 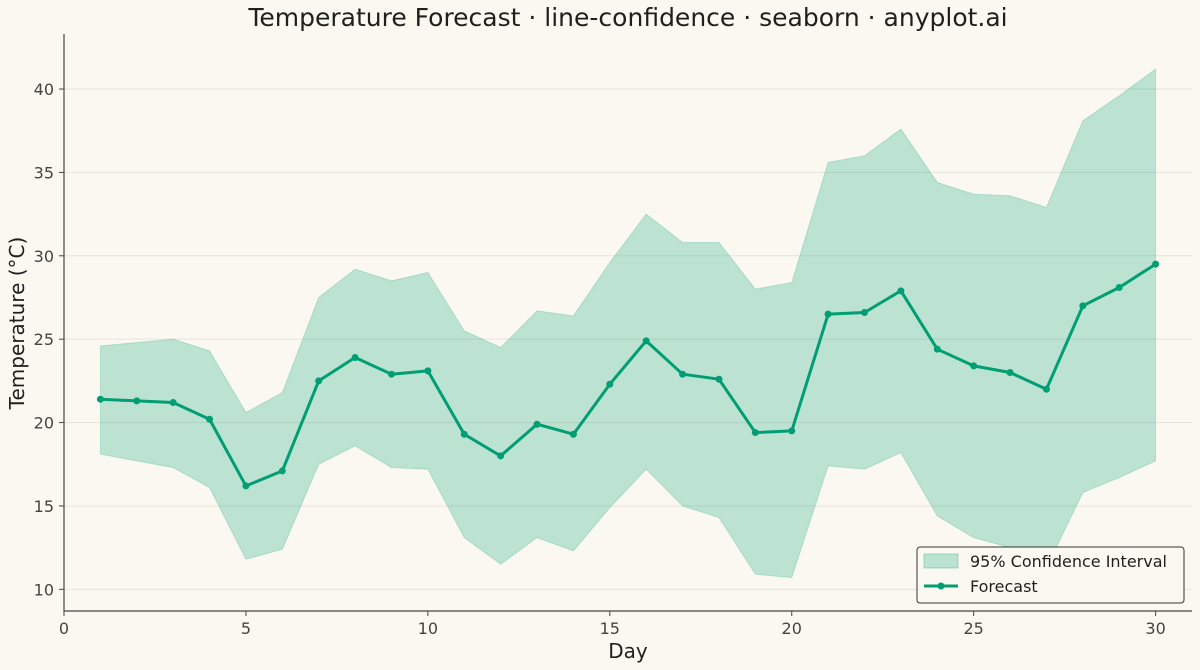 I want to click on y-tick-label: 10, so click(x=44, y=589).